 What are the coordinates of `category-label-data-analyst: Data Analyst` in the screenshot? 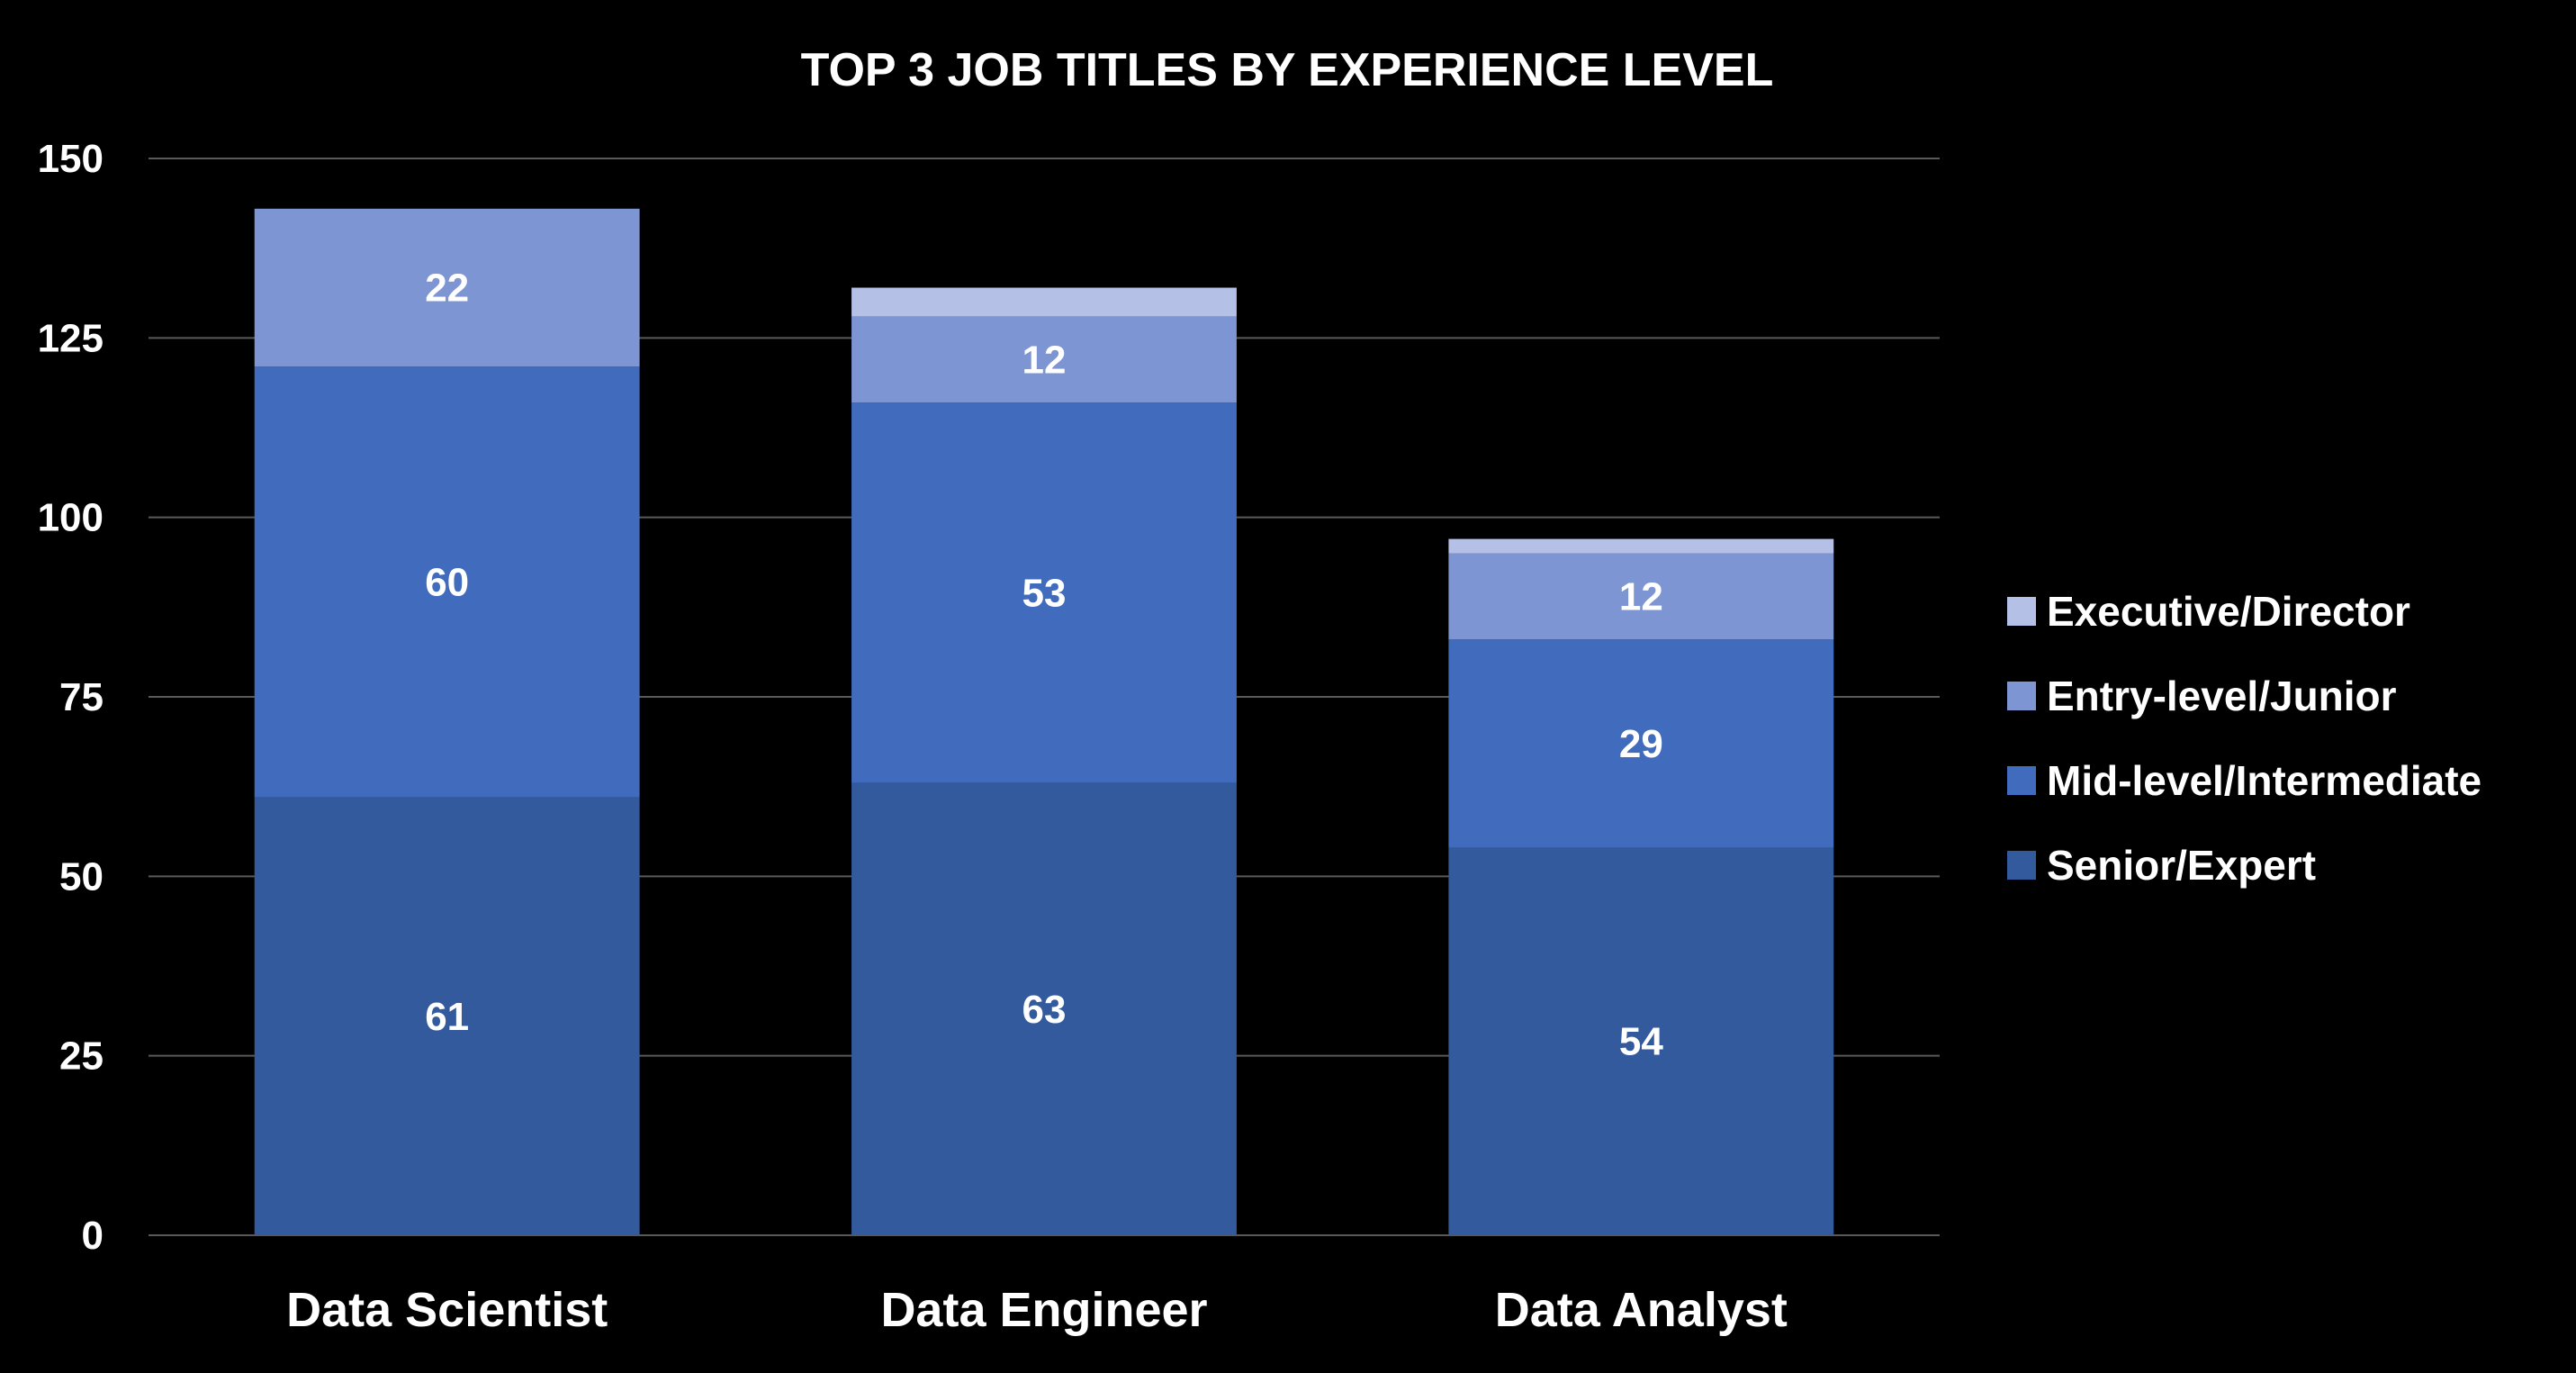 It's located at (1641, 1310).